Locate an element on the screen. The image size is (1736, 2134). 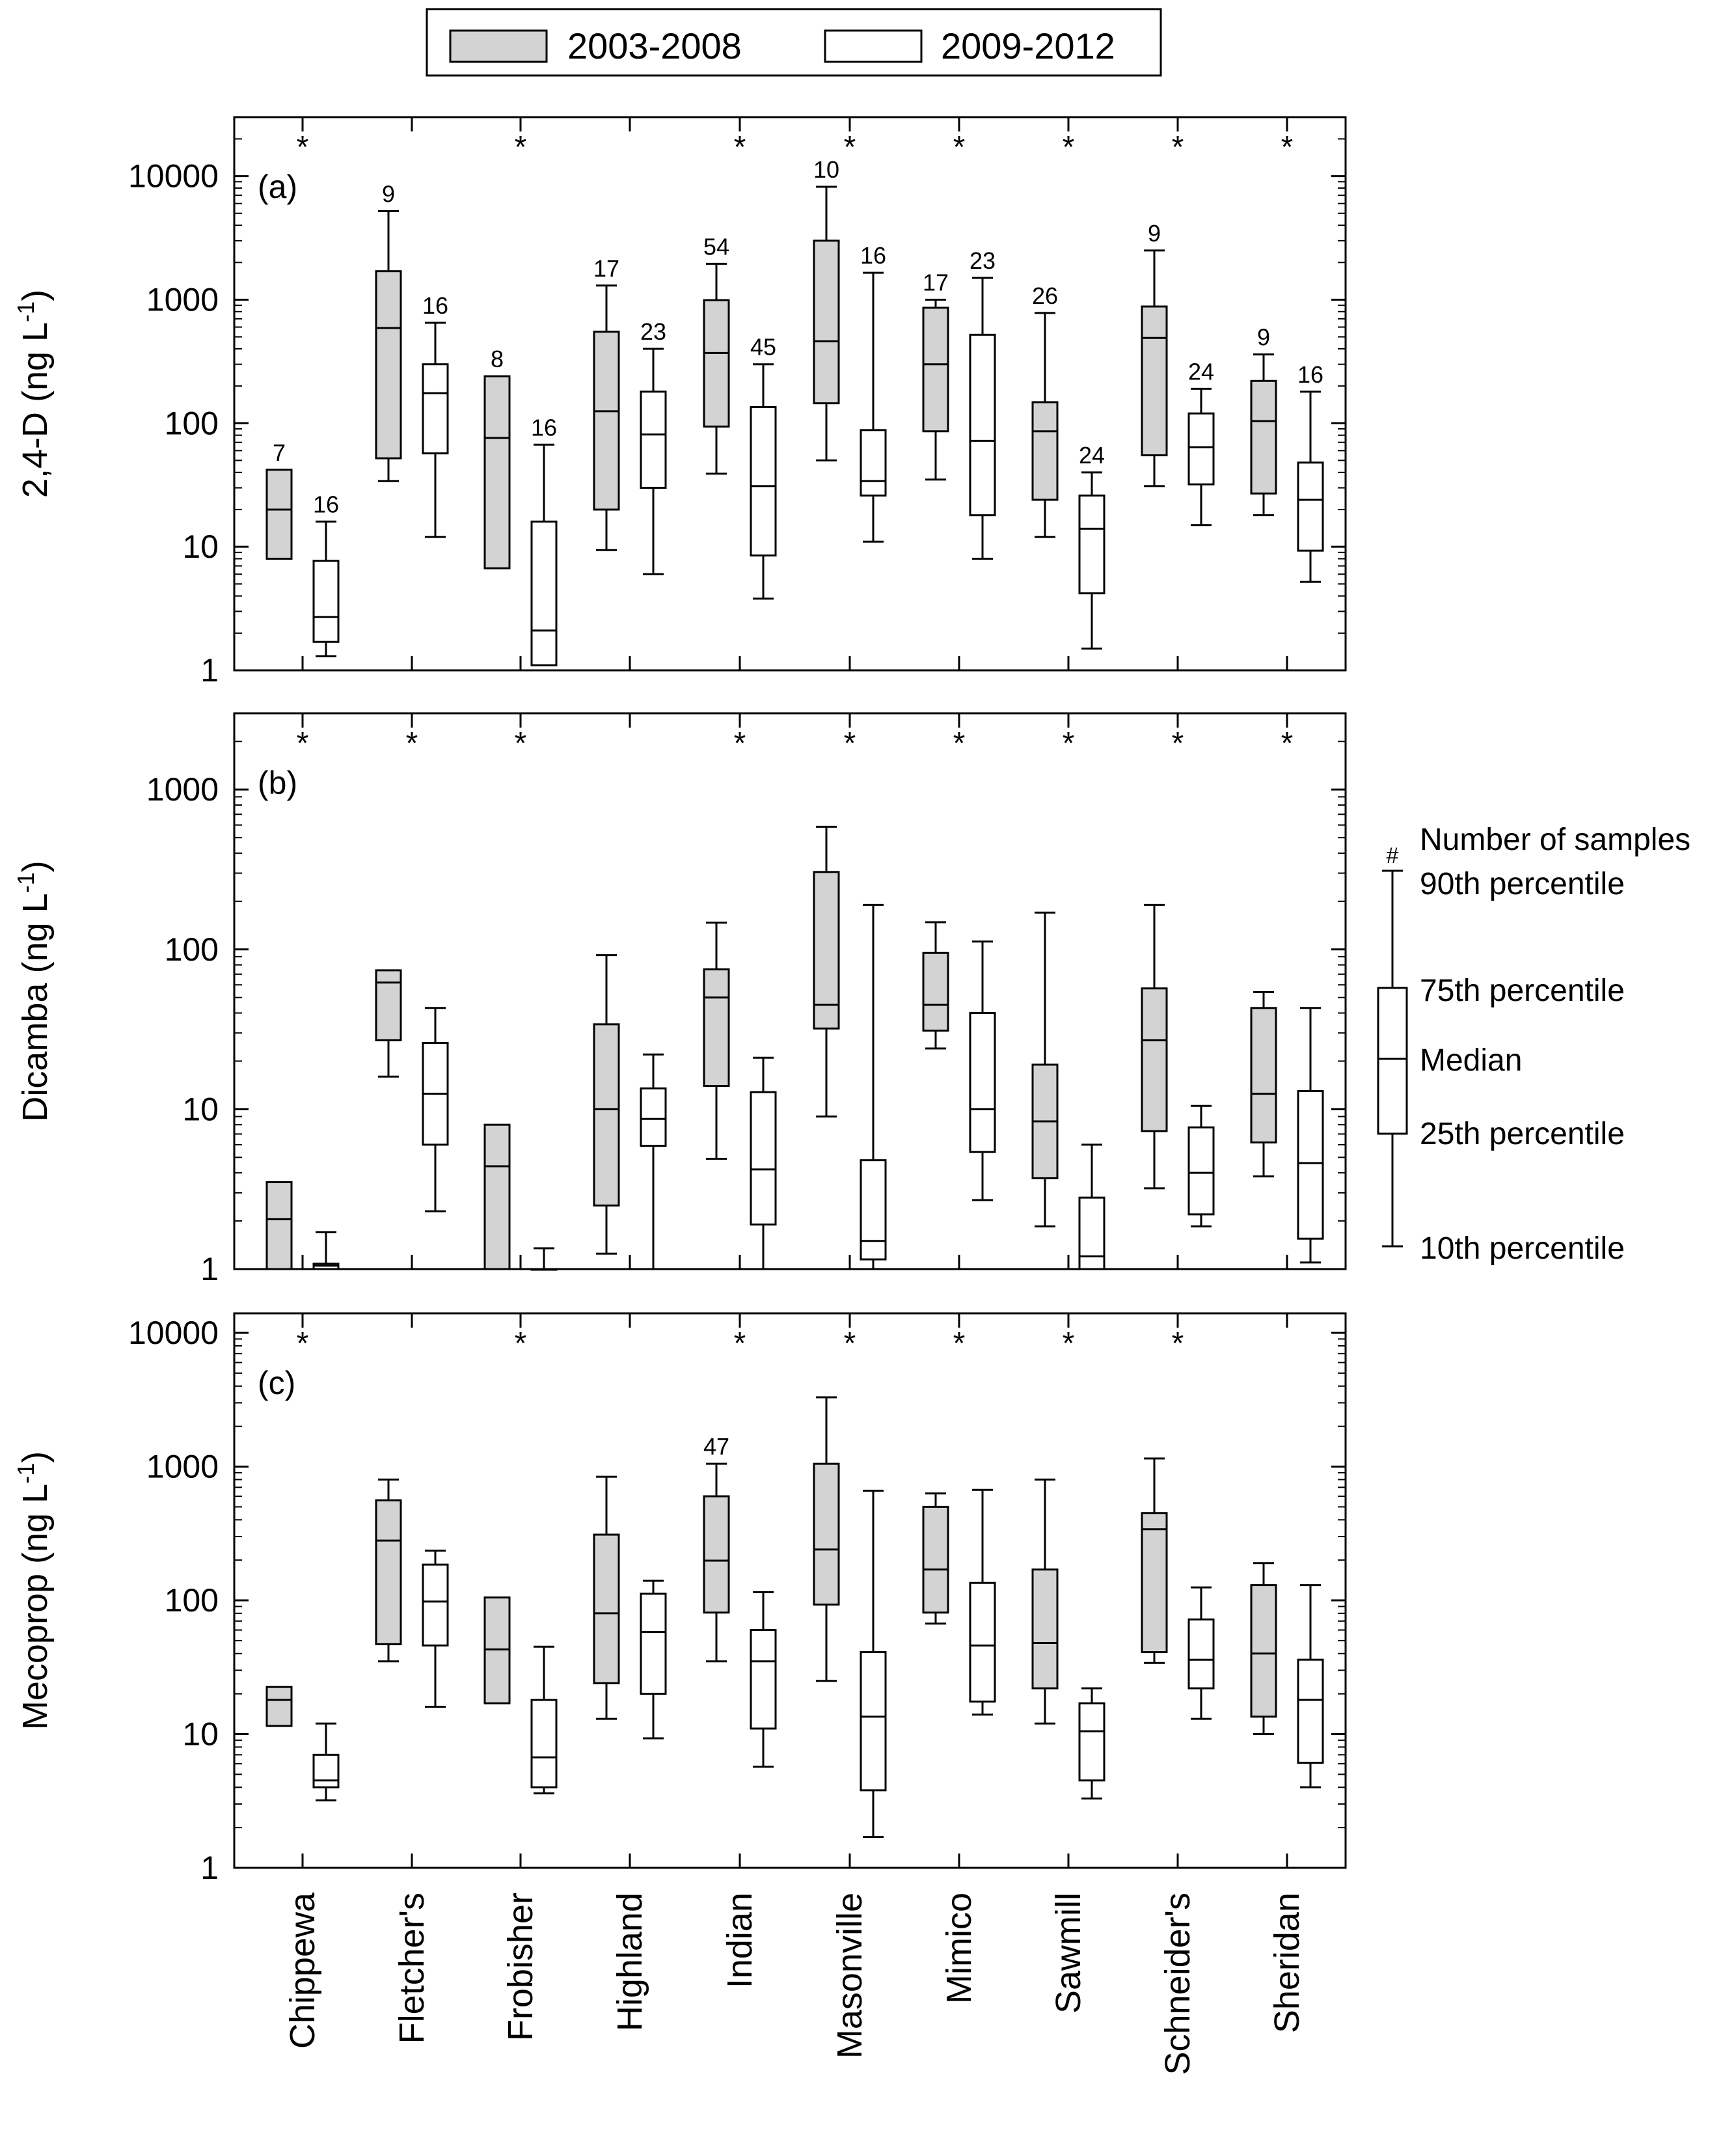
sample-count: 7 is located at coordinates (279, 452).